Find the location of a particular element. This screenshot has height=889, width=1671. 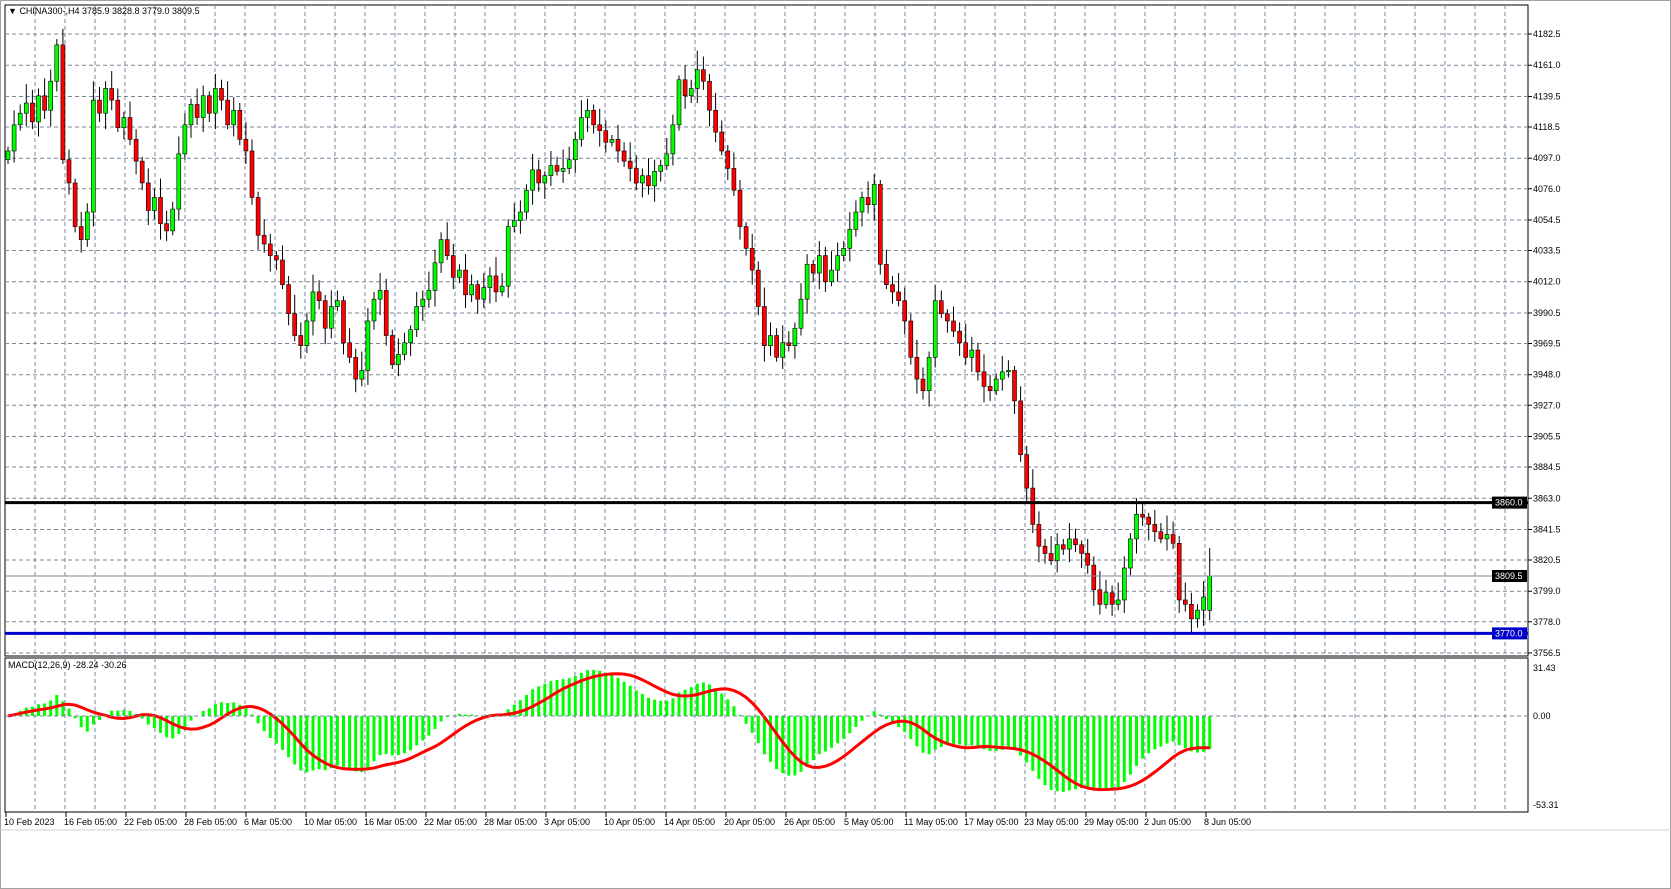

price-tick-label: 3905.5 is located at coordinates (1547, 436).